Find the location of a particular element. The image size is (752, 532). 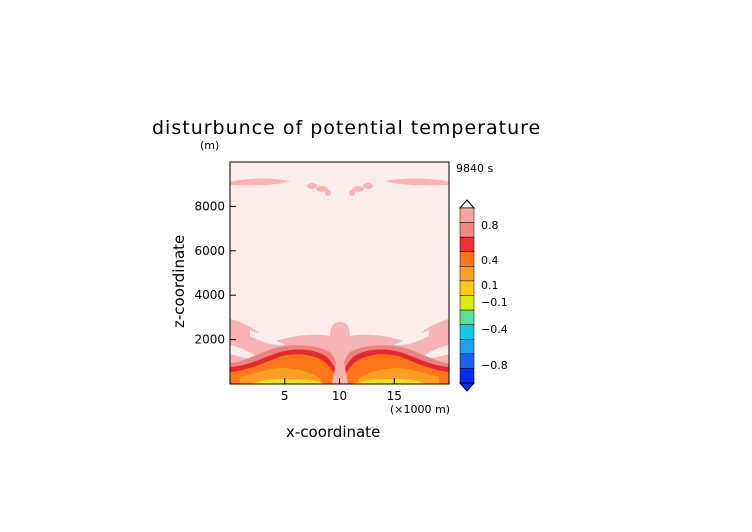

y-axis-label: z-coordinate is located at coordinates (179, 281).